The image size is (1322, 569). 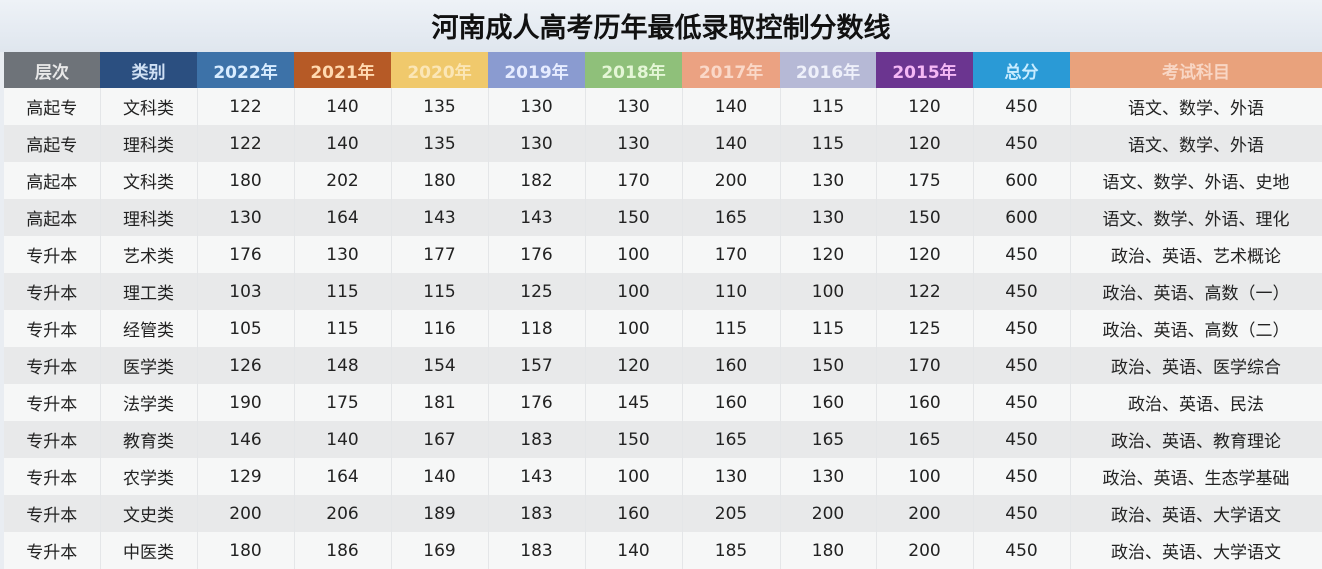 What do you see at coordinates (1196, 291) in the screenshot?
I see `table-cell: 政治、英语、高数（一）` at bounding box center [1196, 291].